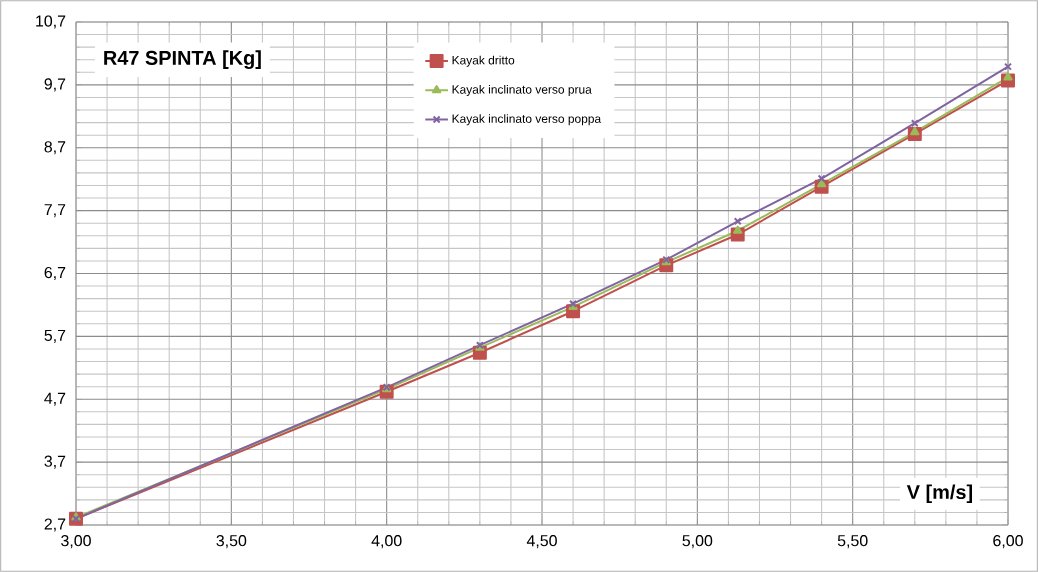 The width and height of the screenshot is (1038, 572). Describe the element at coordinates (522, 90) in the screenshot. I see `legend-label: Kayak inclinato verso prua` at that location.